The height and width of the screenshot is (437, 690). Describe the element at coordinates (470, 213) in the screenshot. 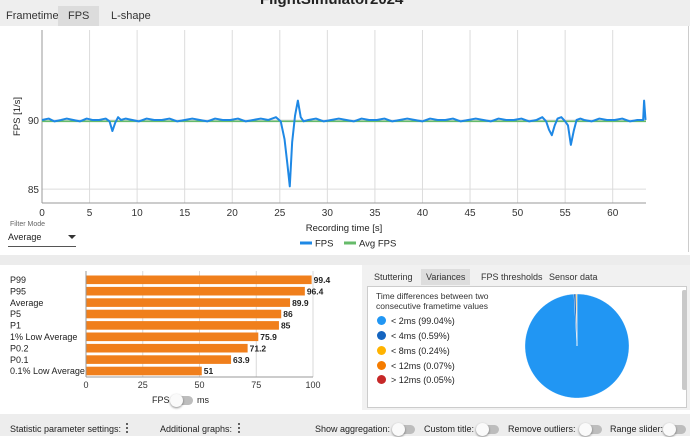

I see `x-tick-label: 45` at that location.